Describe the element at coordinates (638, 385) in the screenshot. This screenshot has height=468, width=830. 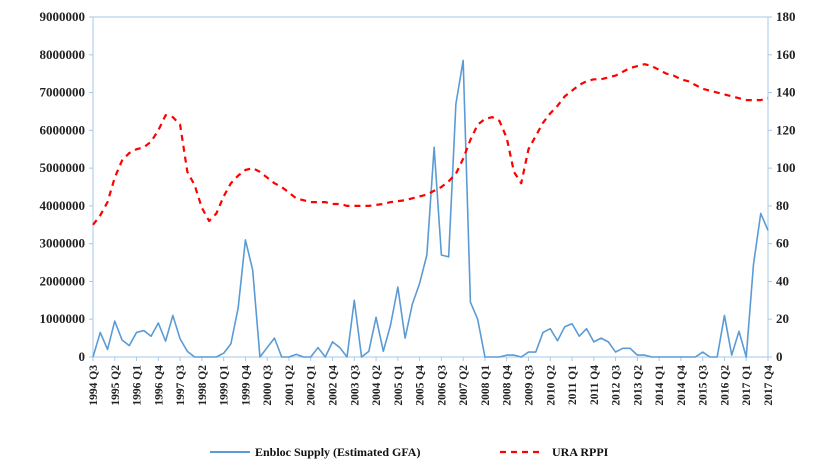
I see `x-tick-label: 2013 Q2` at that location.